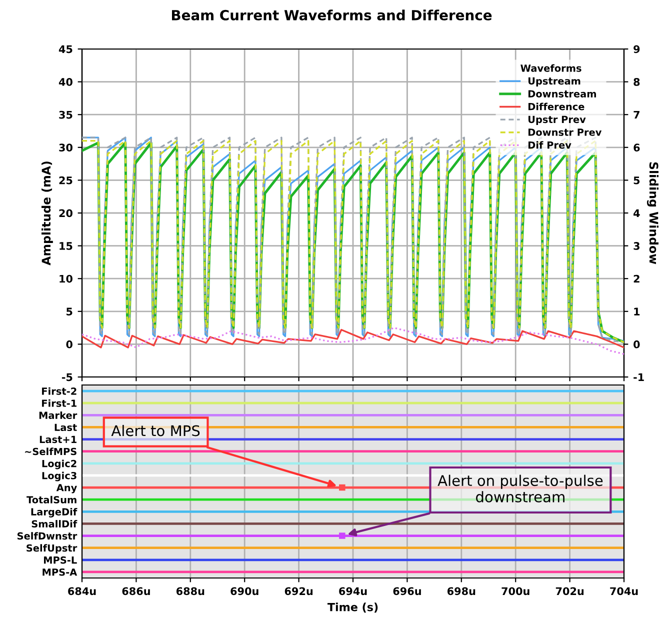 The height and width of the screenshot is (643, 663). Describe the element at coordinates (637, 82) in the screenshot. I see `y2-tick-label: 8` at that location.